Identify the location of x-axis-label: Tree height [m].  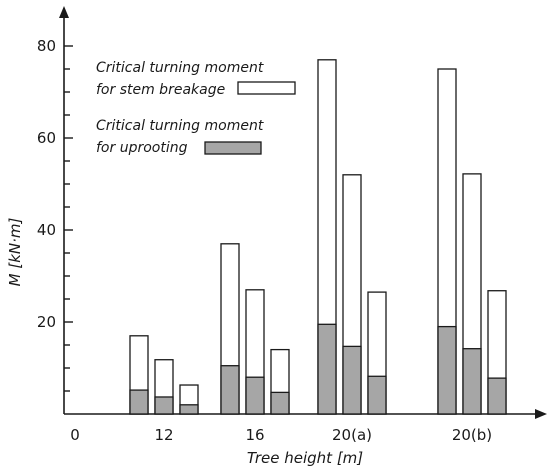
(305, 458).